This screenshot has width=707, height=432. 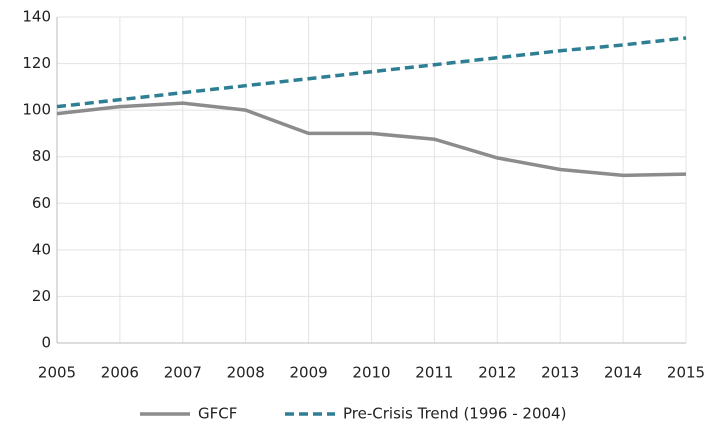 I want to click on x-tick-label: 2011, so click(x=434, y=373).